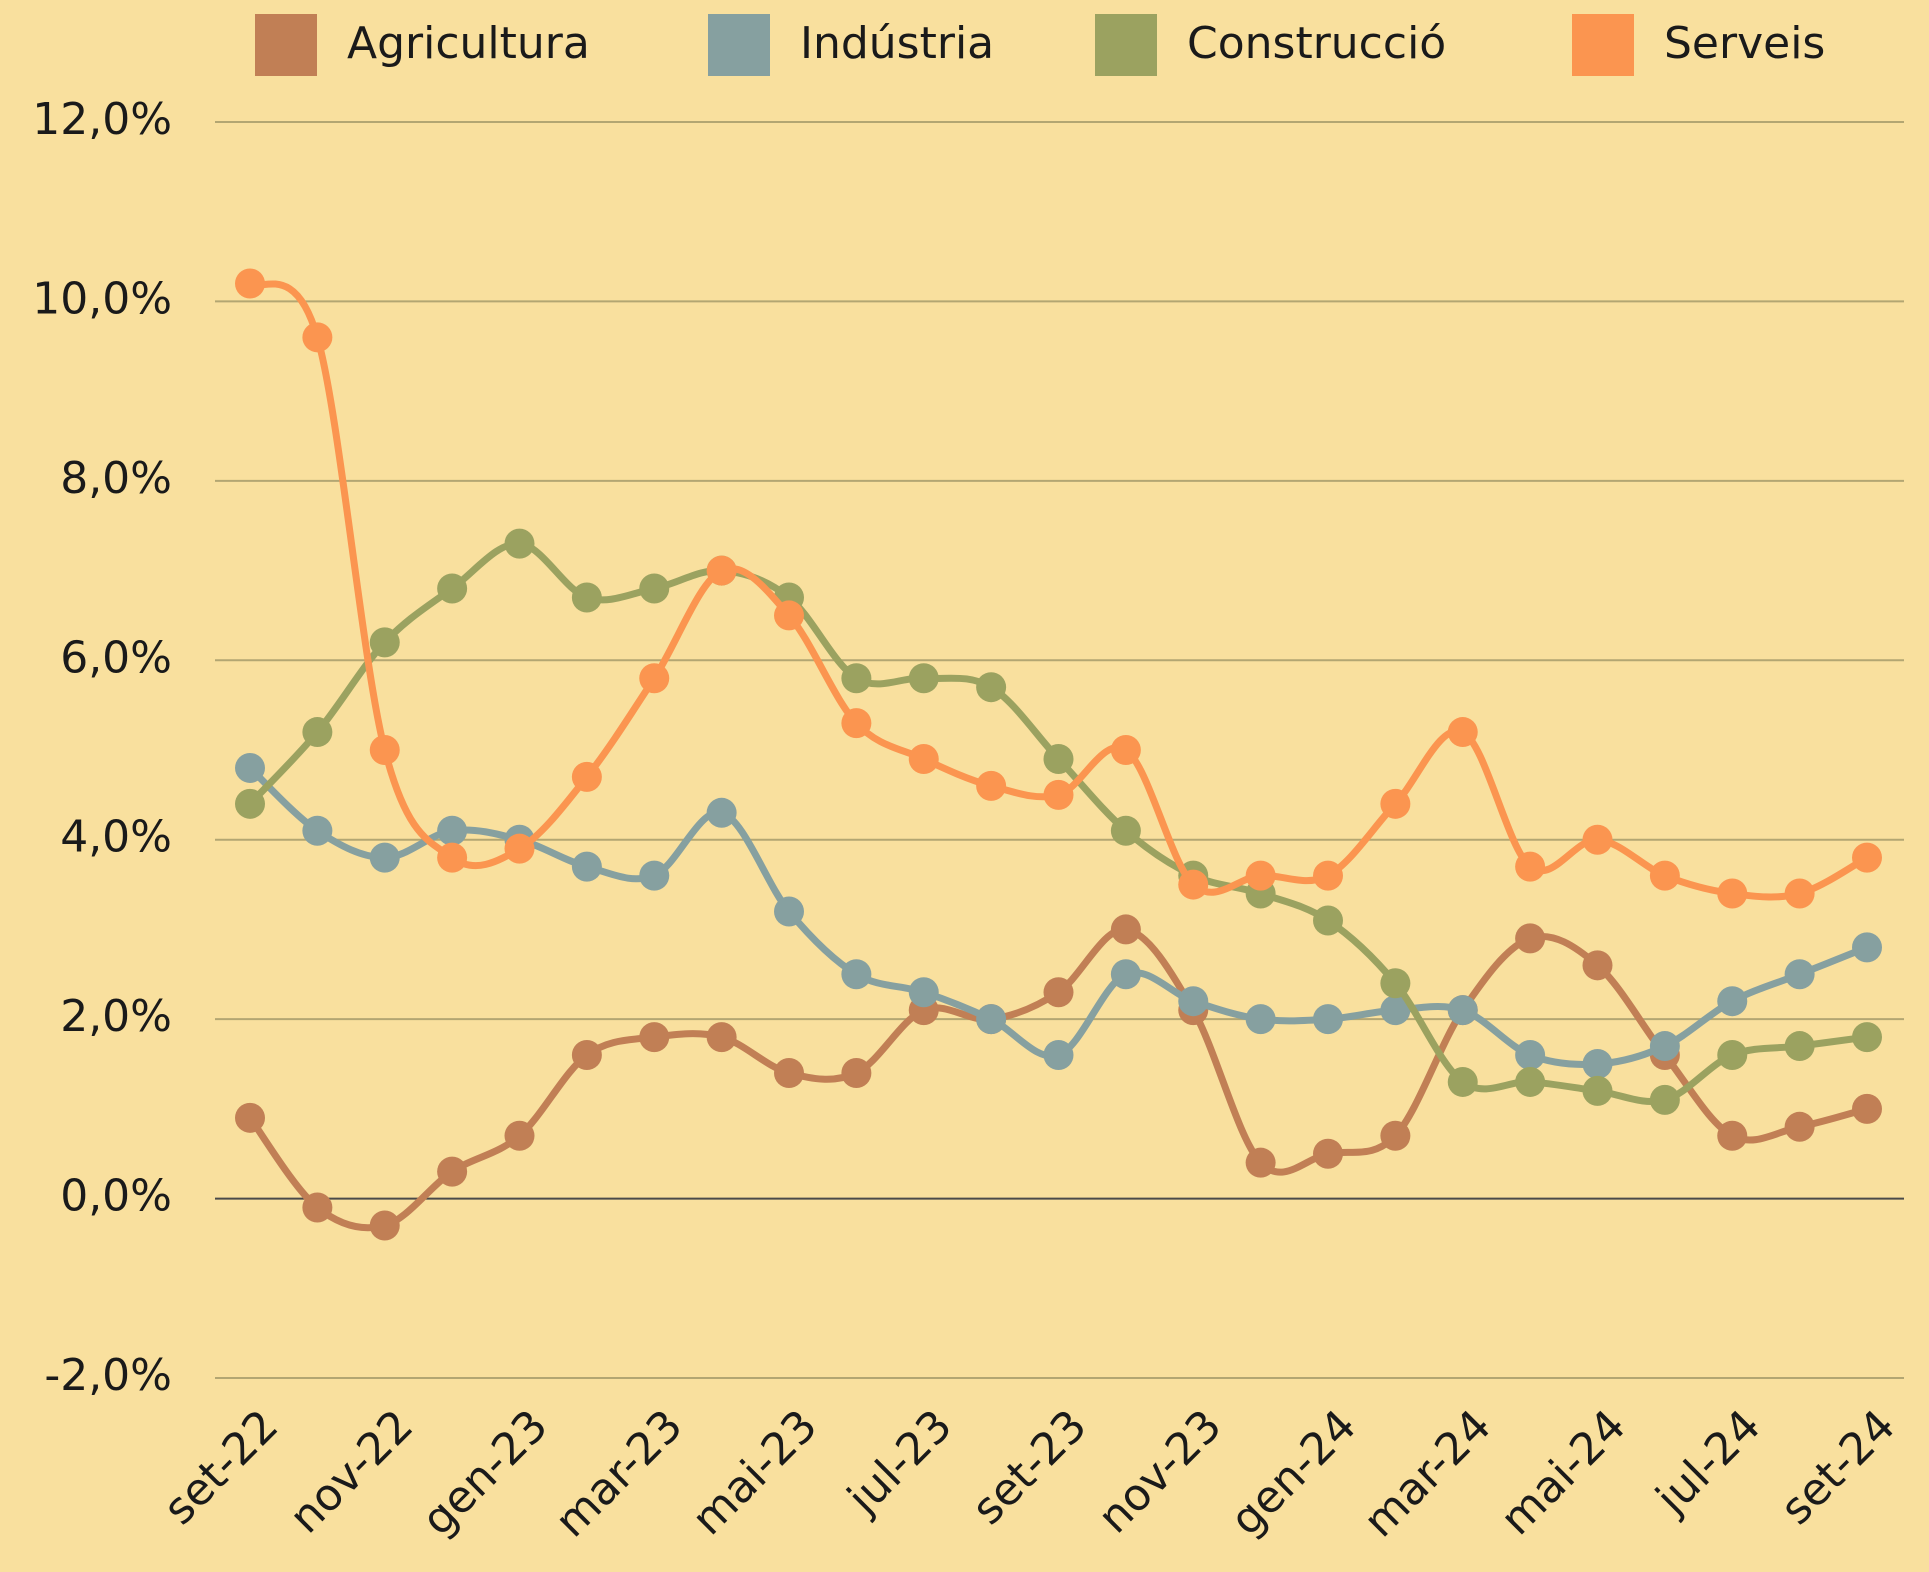 This screenshot has width=1929, height=1572. What do you see at coordinates (116, 837) in the screenshot?
I see `y-tick-label: 4,0%` at bounding box center [116, 837].